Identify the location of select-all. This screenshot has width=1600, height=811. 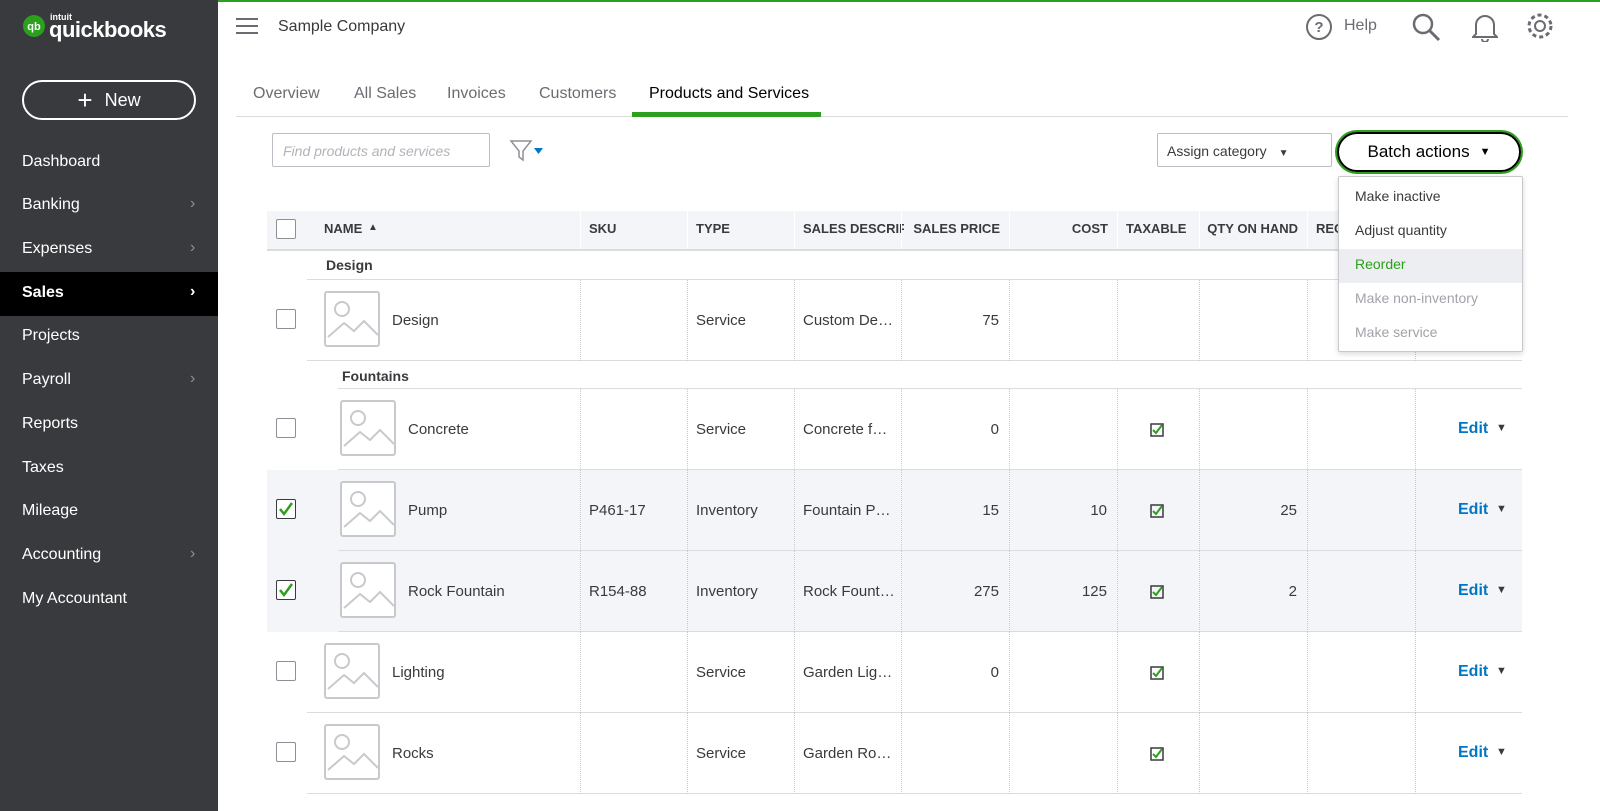
(286, 229).